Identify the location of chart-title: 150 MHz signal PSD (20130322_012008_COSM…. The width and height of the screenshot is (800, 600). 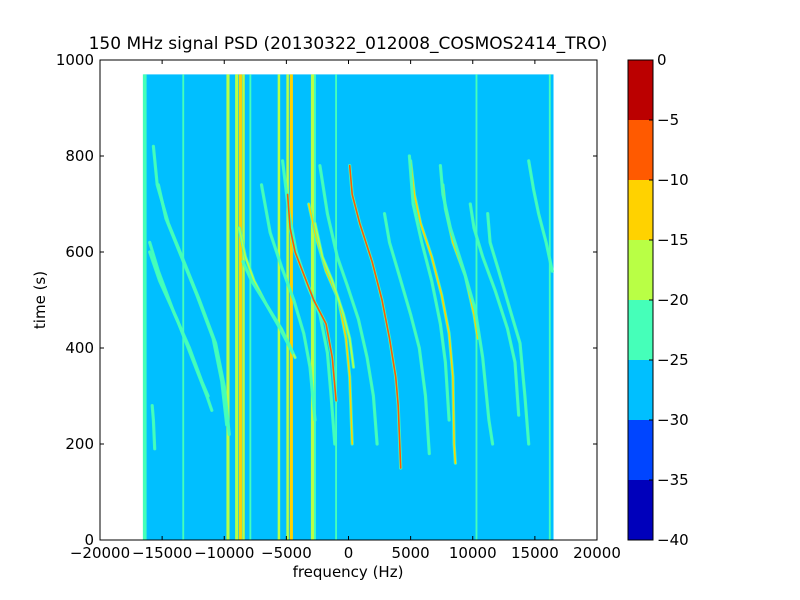
(348, 44).